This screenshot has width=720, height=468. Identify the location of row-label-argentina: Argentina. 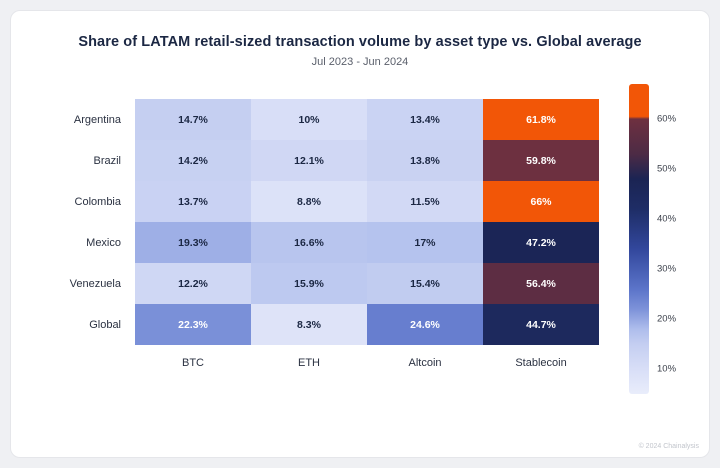
(97, 119).